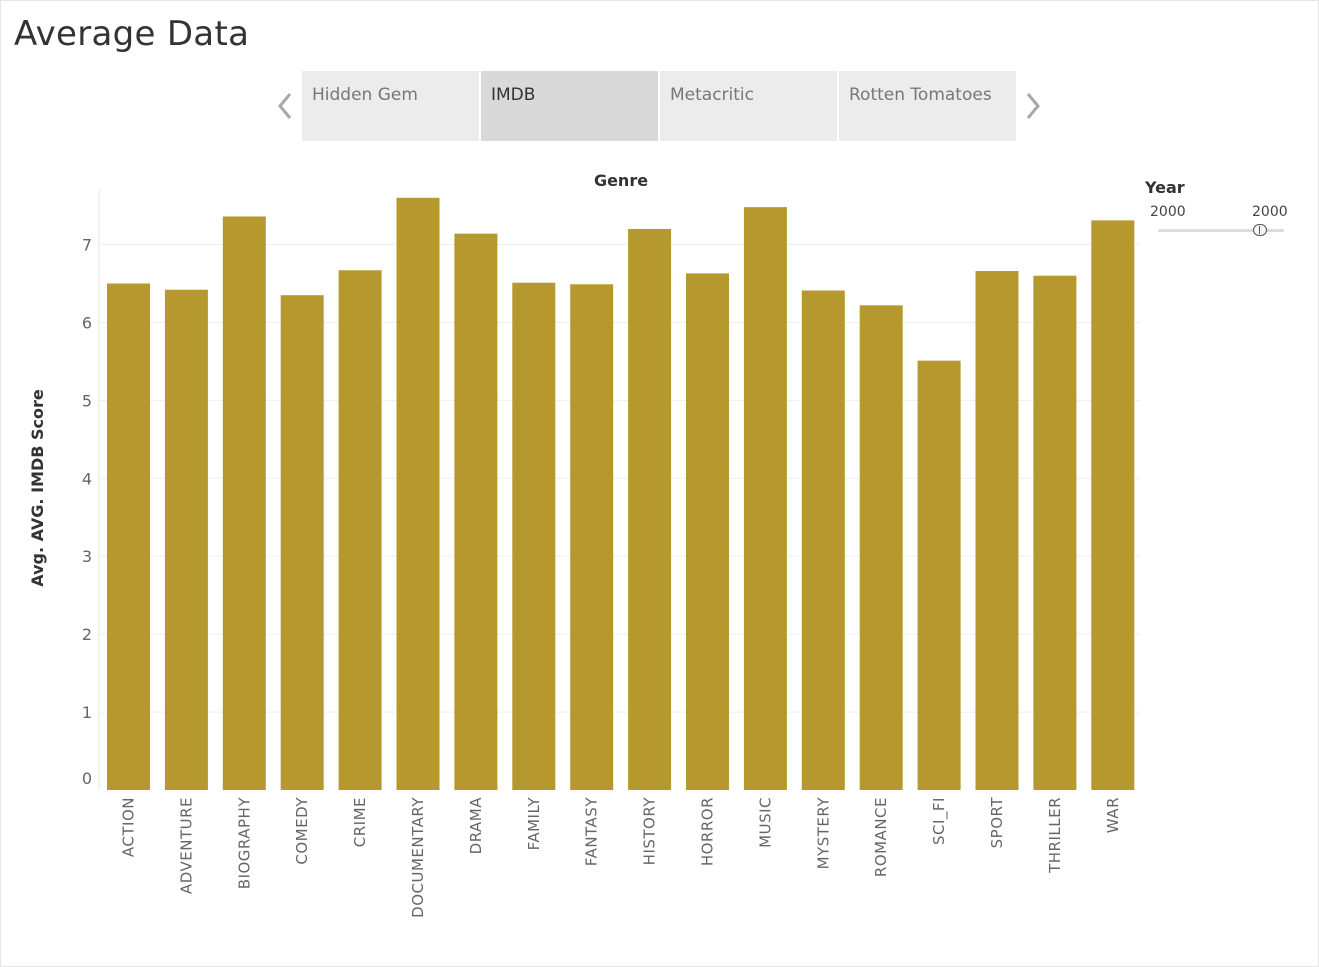 Image resolution: width=1319 pixels, height=967 pixels. What do you see at coordinates (244, 503) in the screenshot?
I see `bar-biography` at bounding box center [244, 503].